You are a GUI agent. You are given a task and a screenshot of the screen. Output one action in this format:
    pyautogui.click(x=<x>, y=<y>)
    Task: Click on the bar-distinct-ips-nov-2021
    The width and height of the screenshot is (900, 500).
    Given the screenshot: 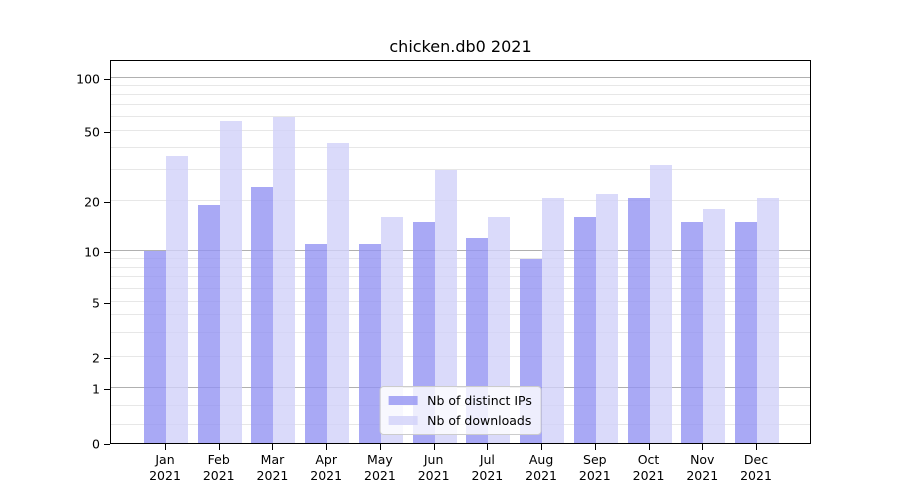 What is the action you would take?
    pyautogui.click(x=692, y=332)
    